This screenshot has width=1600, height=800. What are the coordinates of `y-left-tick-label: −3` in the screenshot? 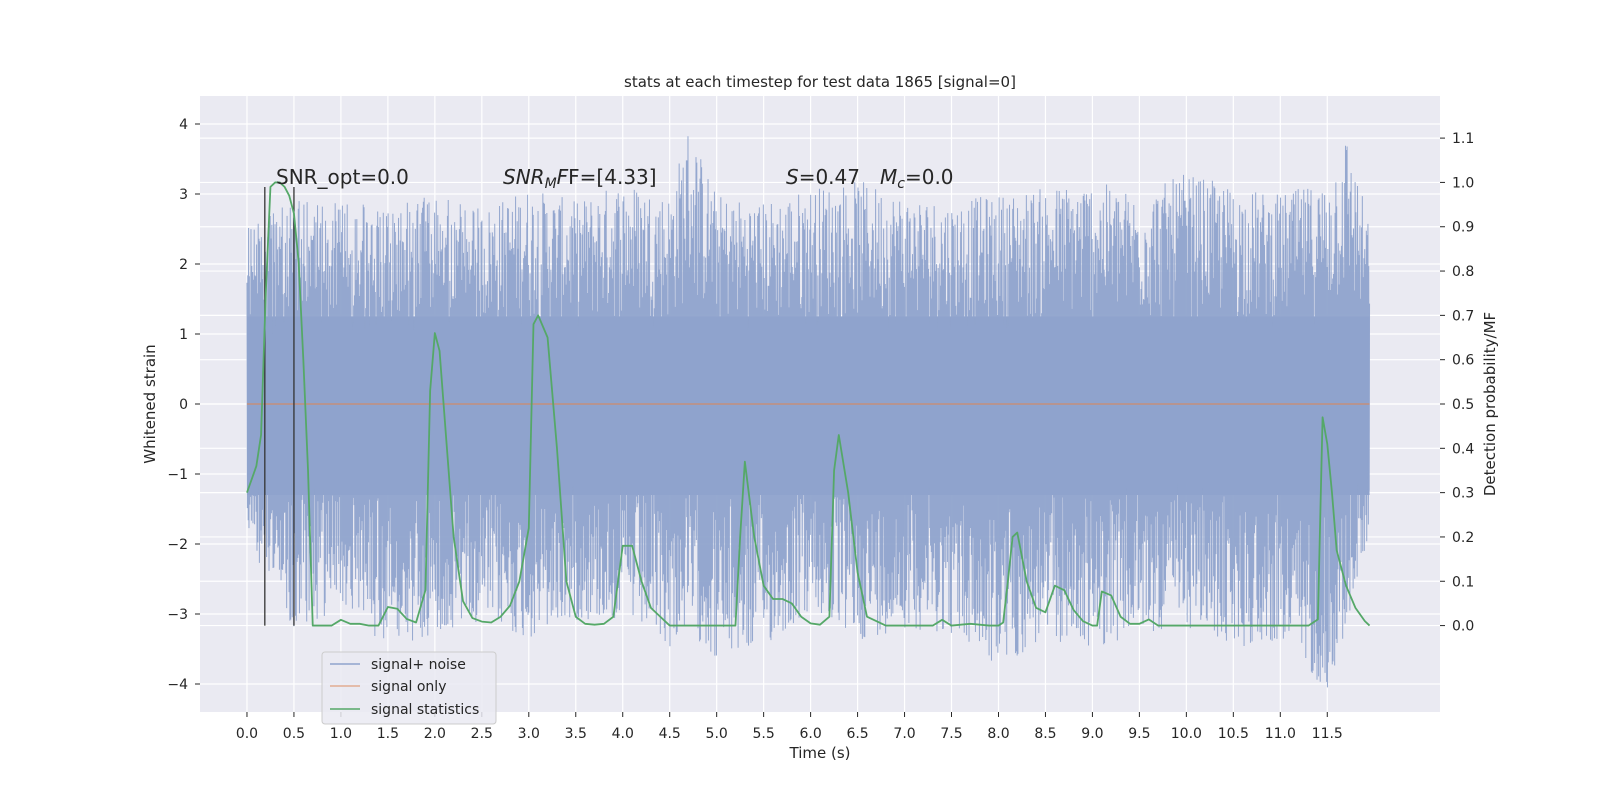 It's located at (177, 615).